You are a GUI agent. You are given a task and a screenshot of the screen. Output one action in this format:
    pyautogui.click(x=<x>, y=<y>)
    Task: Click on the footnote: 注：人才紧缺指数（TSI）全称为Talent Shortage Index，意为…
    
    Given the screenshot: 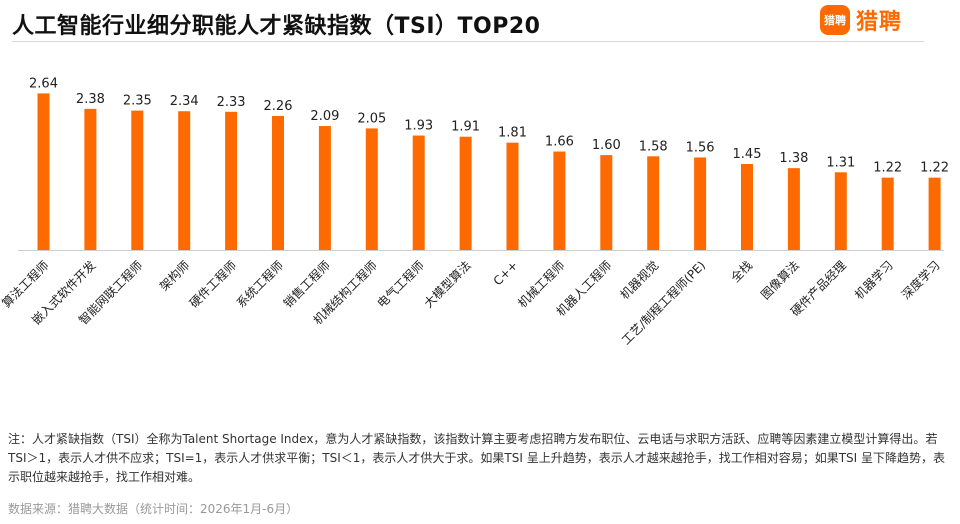 What is the action you would take?
    pyautogui.click(x=477, y=458)
    